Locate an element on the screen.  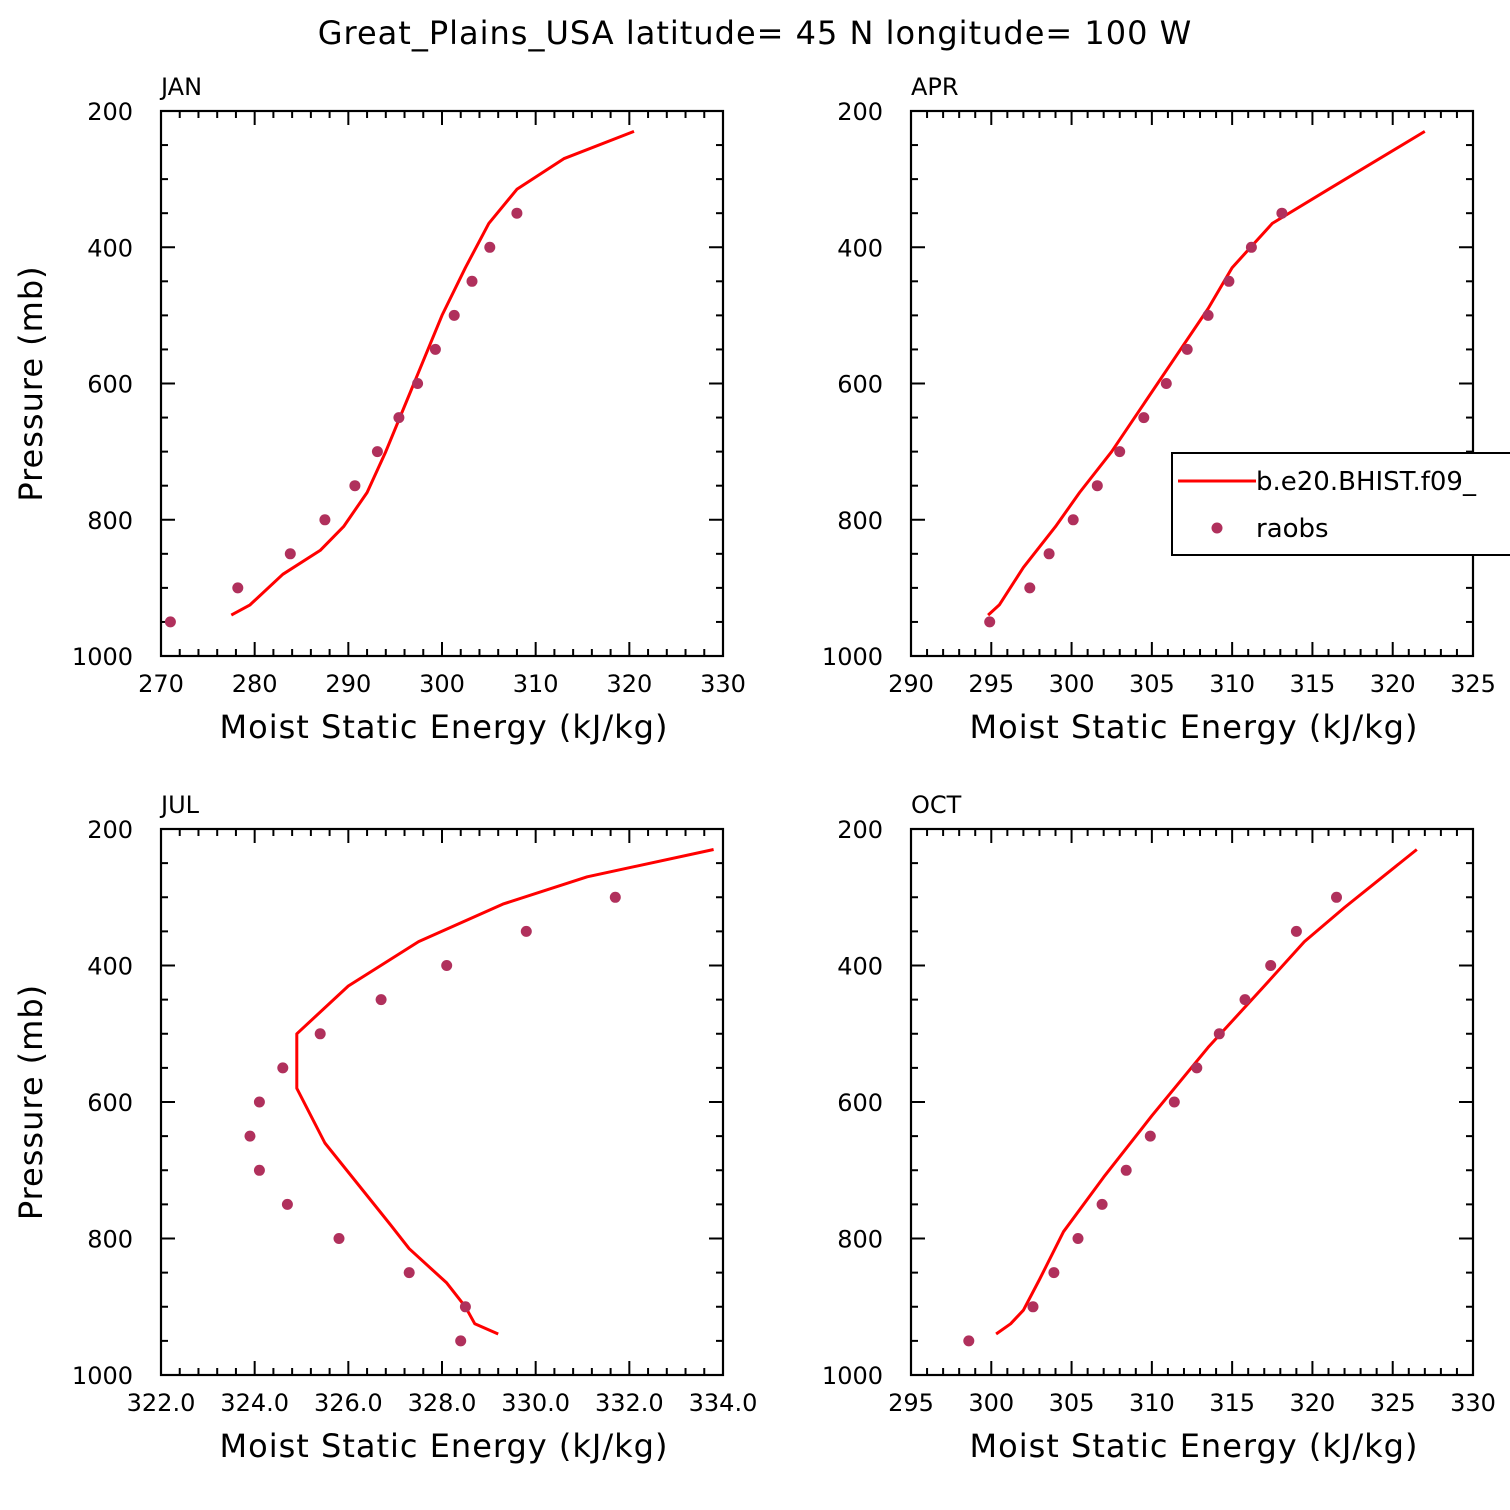
legend-box is located at coordinates (1340, 504).